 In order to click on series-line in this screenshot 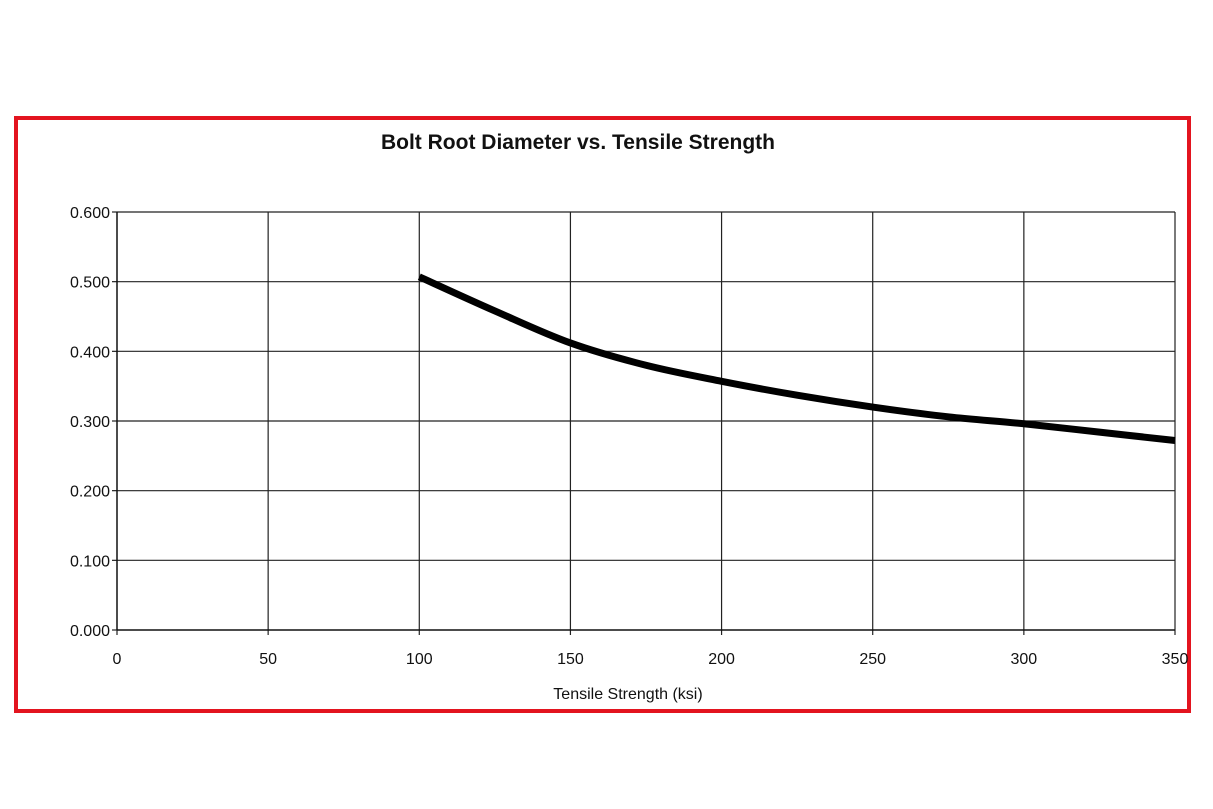, I will do `click(796, 358)`.